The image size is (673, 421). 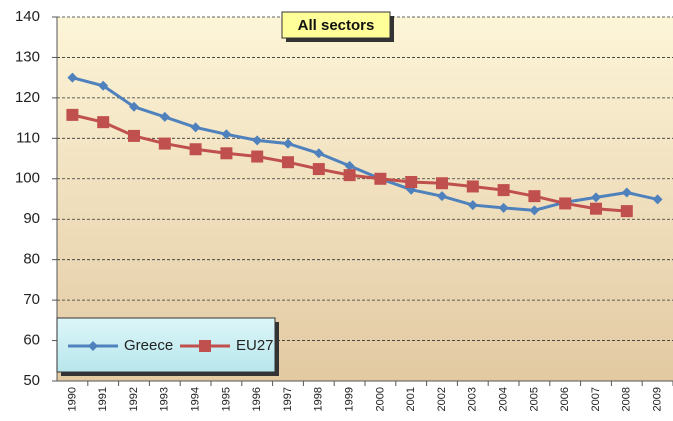 I want to click on x-tick-label: 2007, so click(x=596, y=399).